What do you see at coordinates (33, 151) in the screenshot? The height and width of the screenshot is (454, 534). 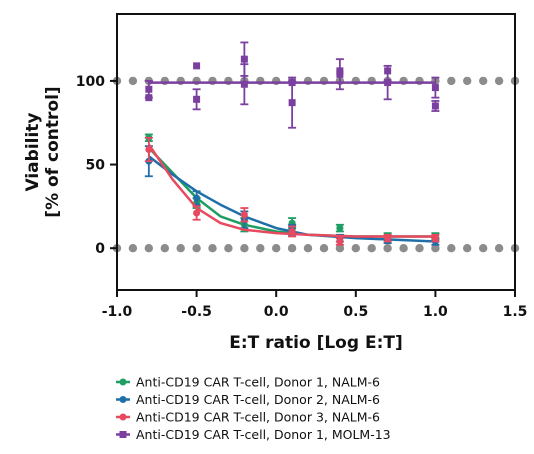 I see `y-axis-title-line-1: Viability` at bounding box center [33, 151].